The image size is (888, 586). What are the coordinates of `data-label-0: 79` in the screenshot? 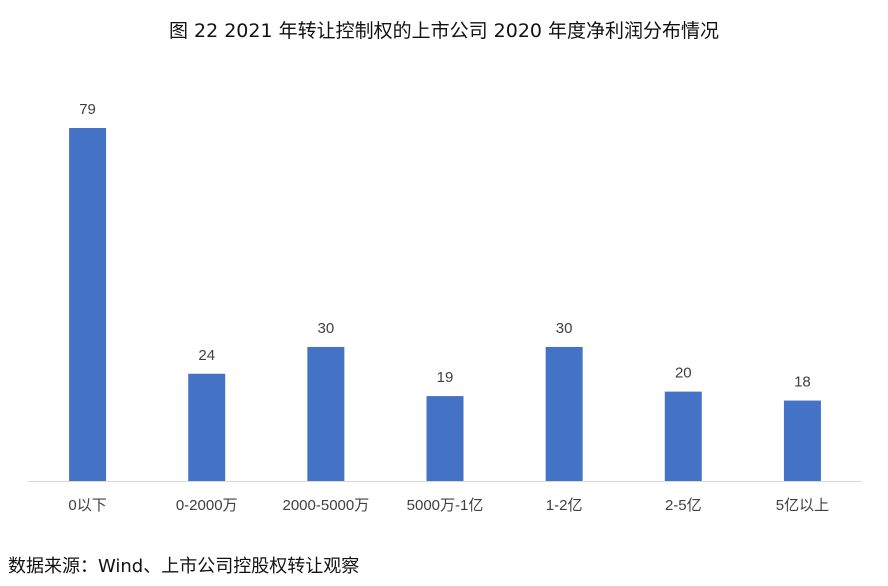 It's located at (87, 109).